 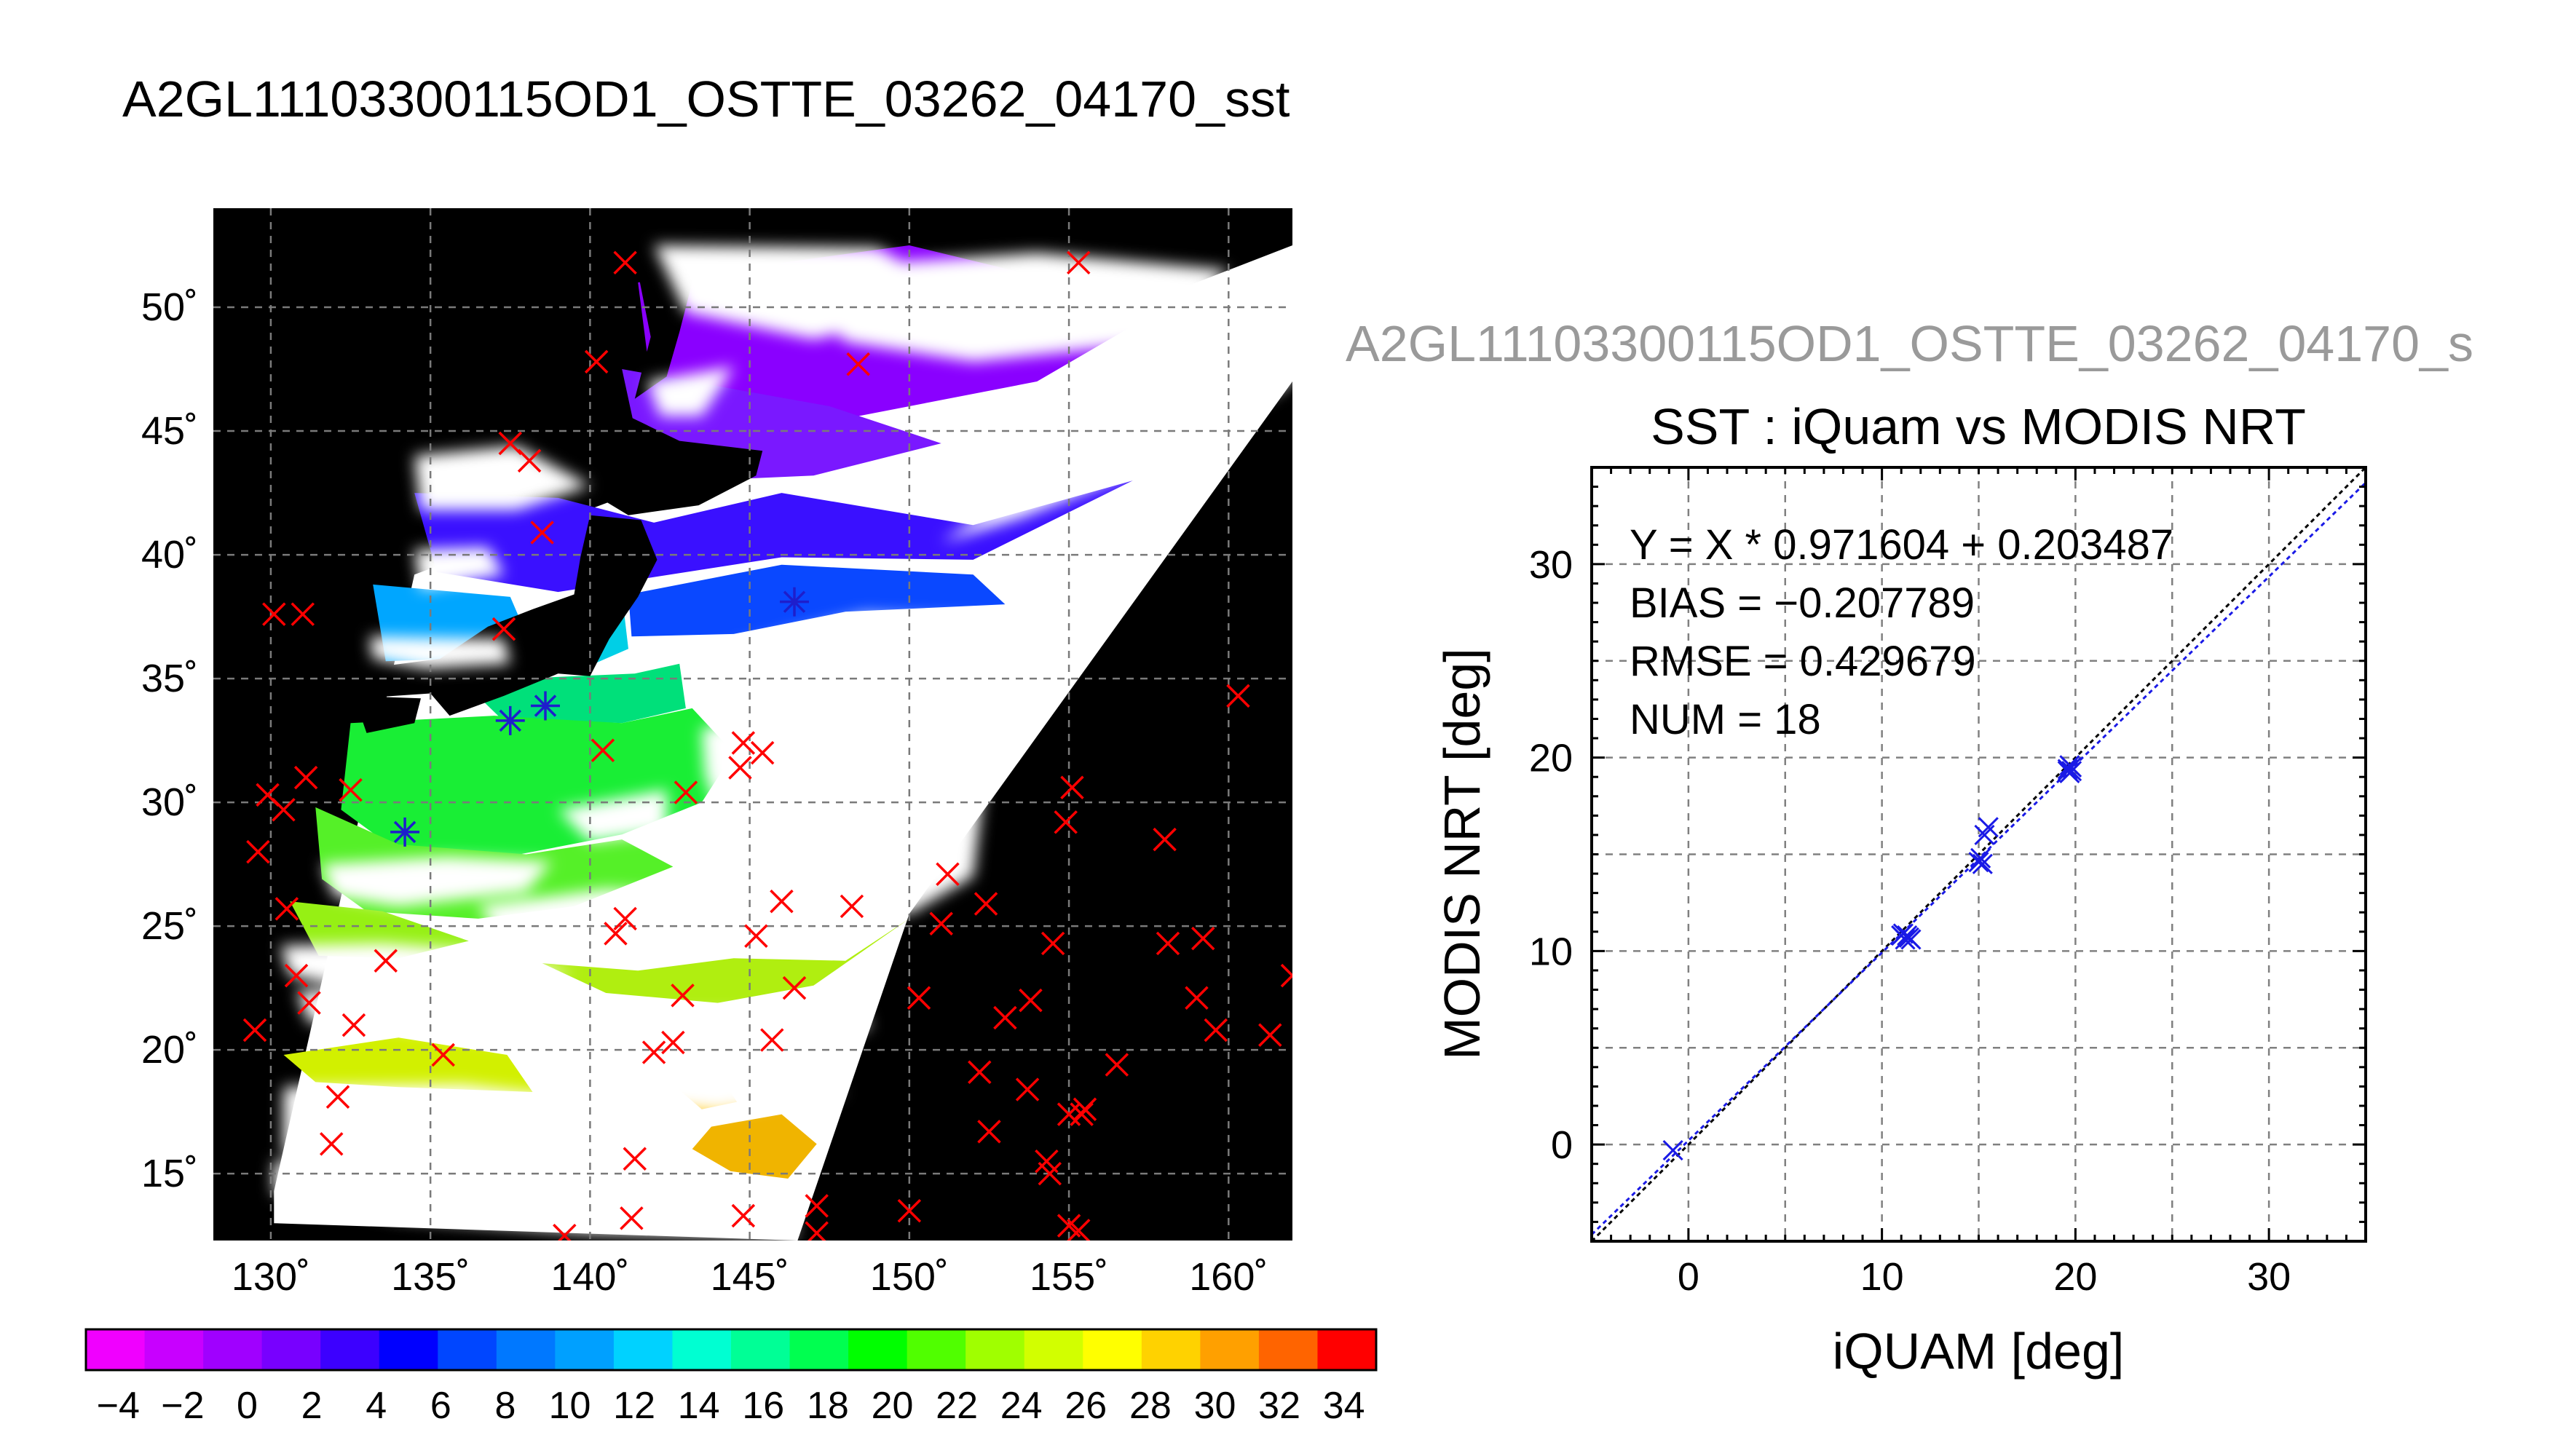 What do you see at coordinates (634, 1406) in the screenshot?
I see `colorbar-tick-label: 12` at bounding box center [634, 1406].